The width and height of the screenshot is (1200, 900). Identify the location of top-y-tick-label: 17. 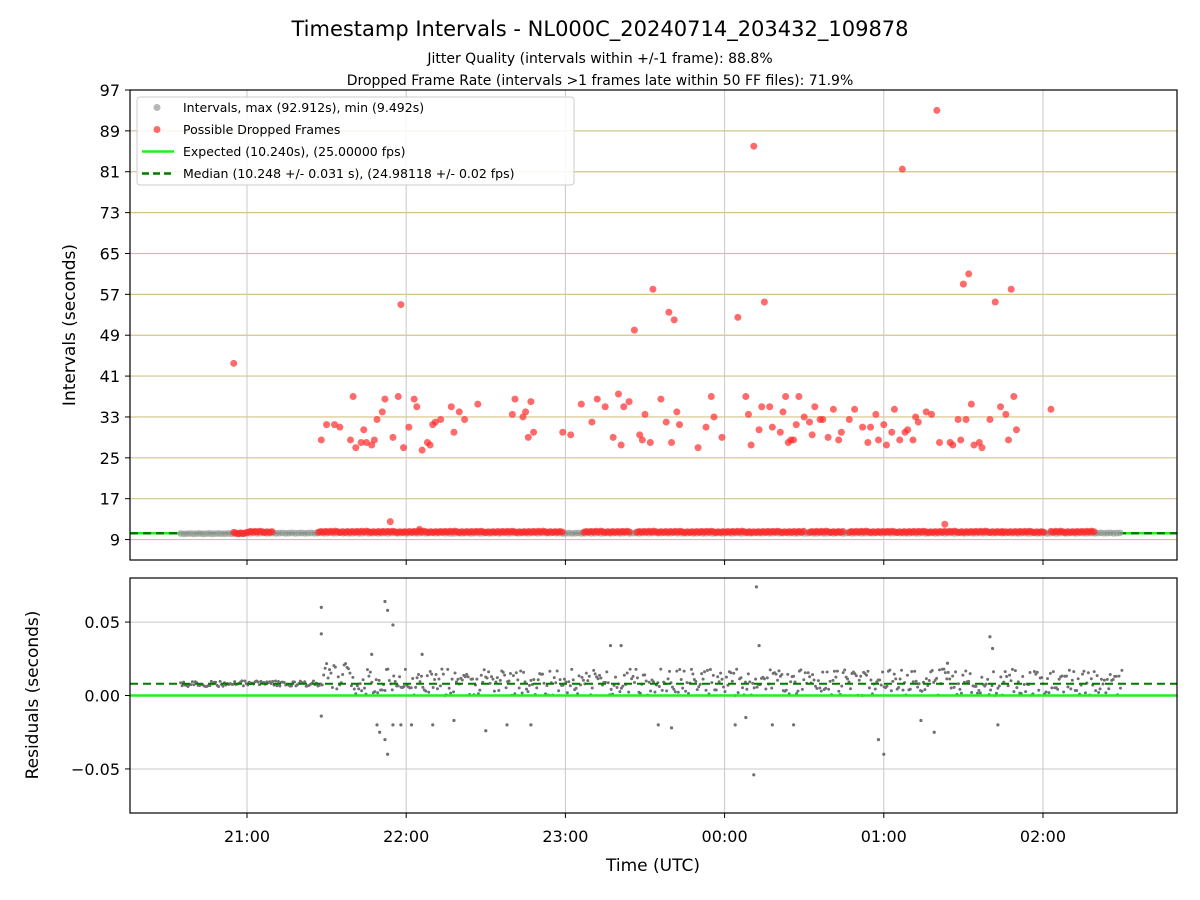
(110, 499).